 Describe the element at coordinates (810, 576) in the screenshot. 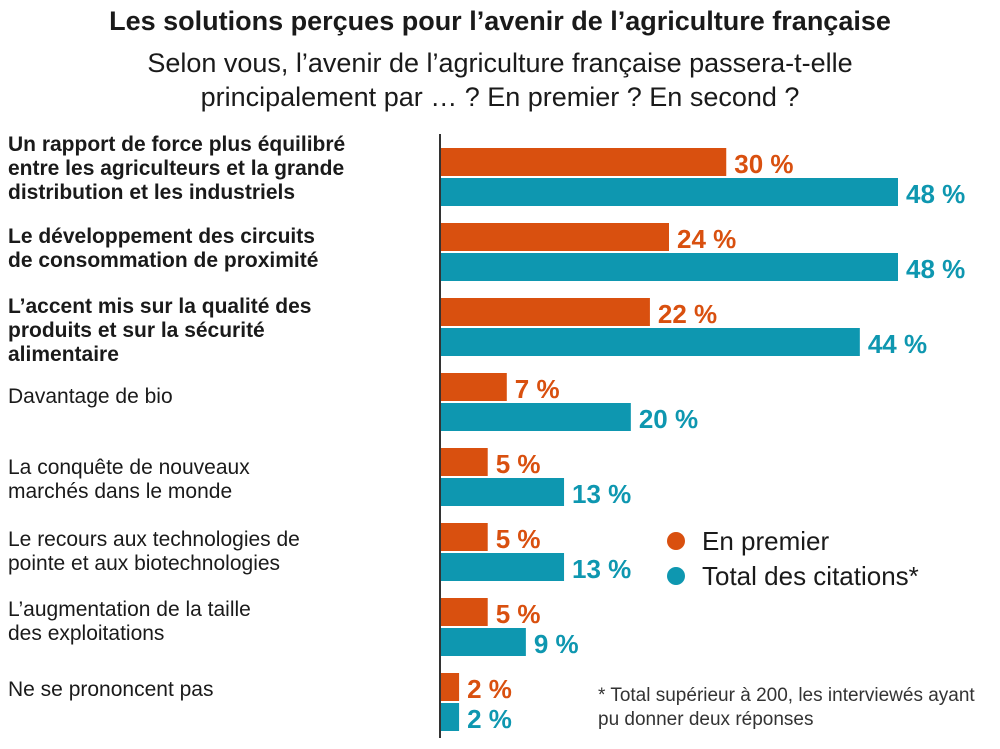

I see `legend-label-total-citations: Total des citations*` at that location.